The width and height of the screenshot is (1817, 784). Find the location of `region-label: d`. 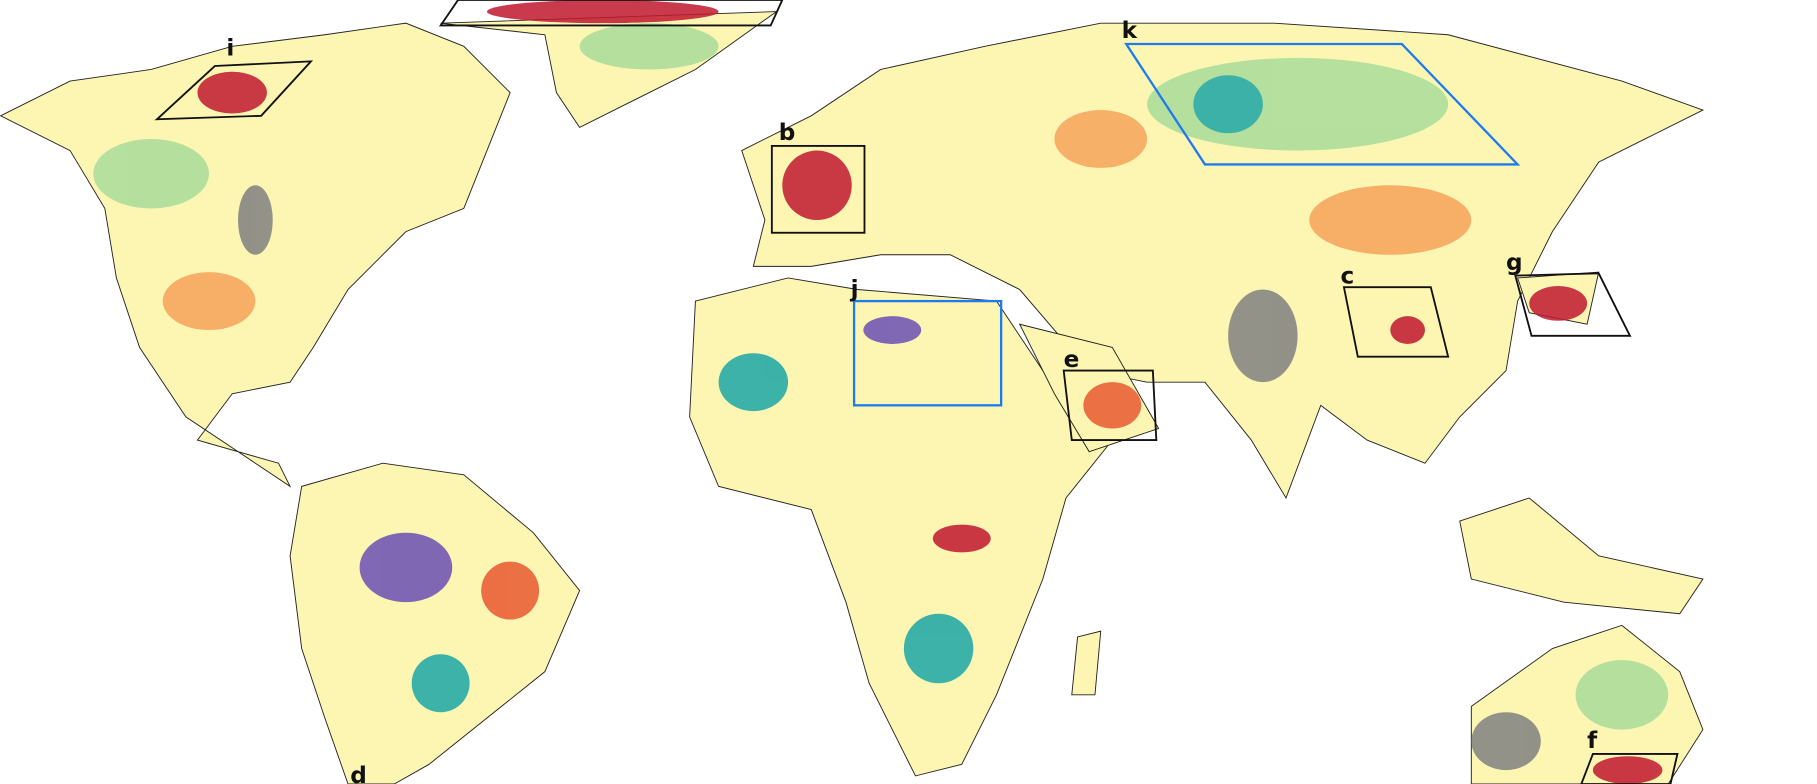

region-label: d is located at coordinates (358, 773).